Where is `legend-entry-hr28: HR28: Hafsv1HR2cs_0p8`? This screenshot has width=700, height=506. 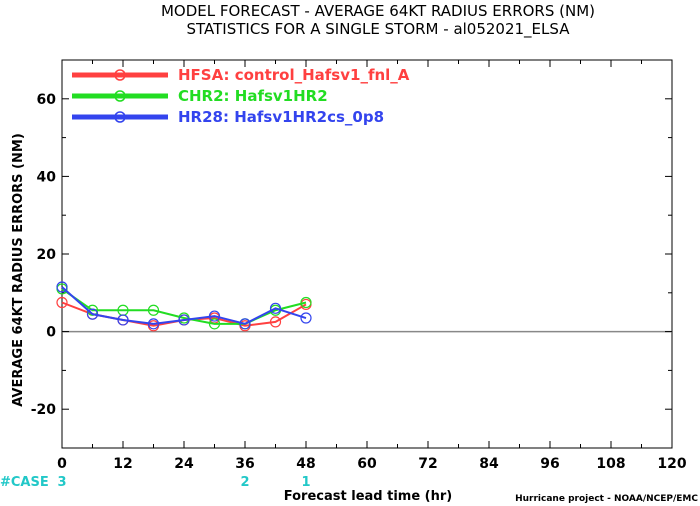 legend-entry-hr28: HR28: Hafsv1HR2cs_0p8 is located at coordinates (228, 117).